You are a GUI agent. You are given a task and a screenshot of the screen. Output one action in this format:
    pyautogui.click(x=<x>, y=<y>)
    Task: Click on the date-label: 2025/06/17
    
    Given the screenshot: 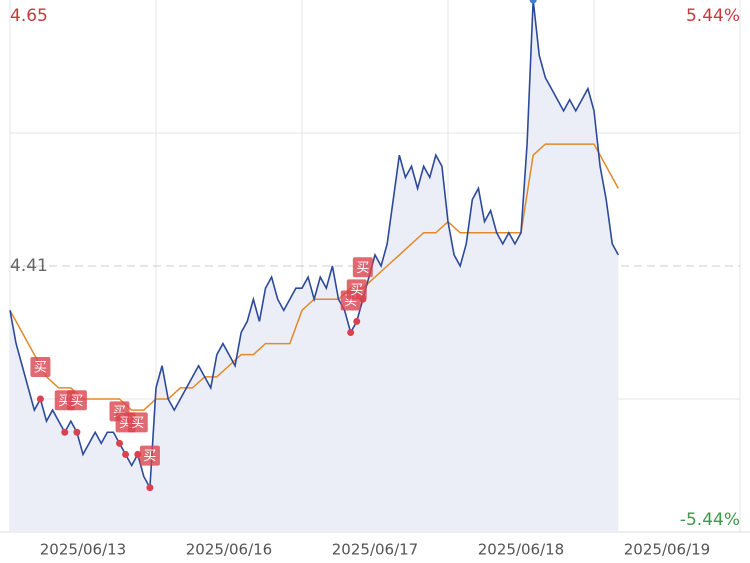 What is the action you would take?
    pyautogui.click(x=375, y=550)
    